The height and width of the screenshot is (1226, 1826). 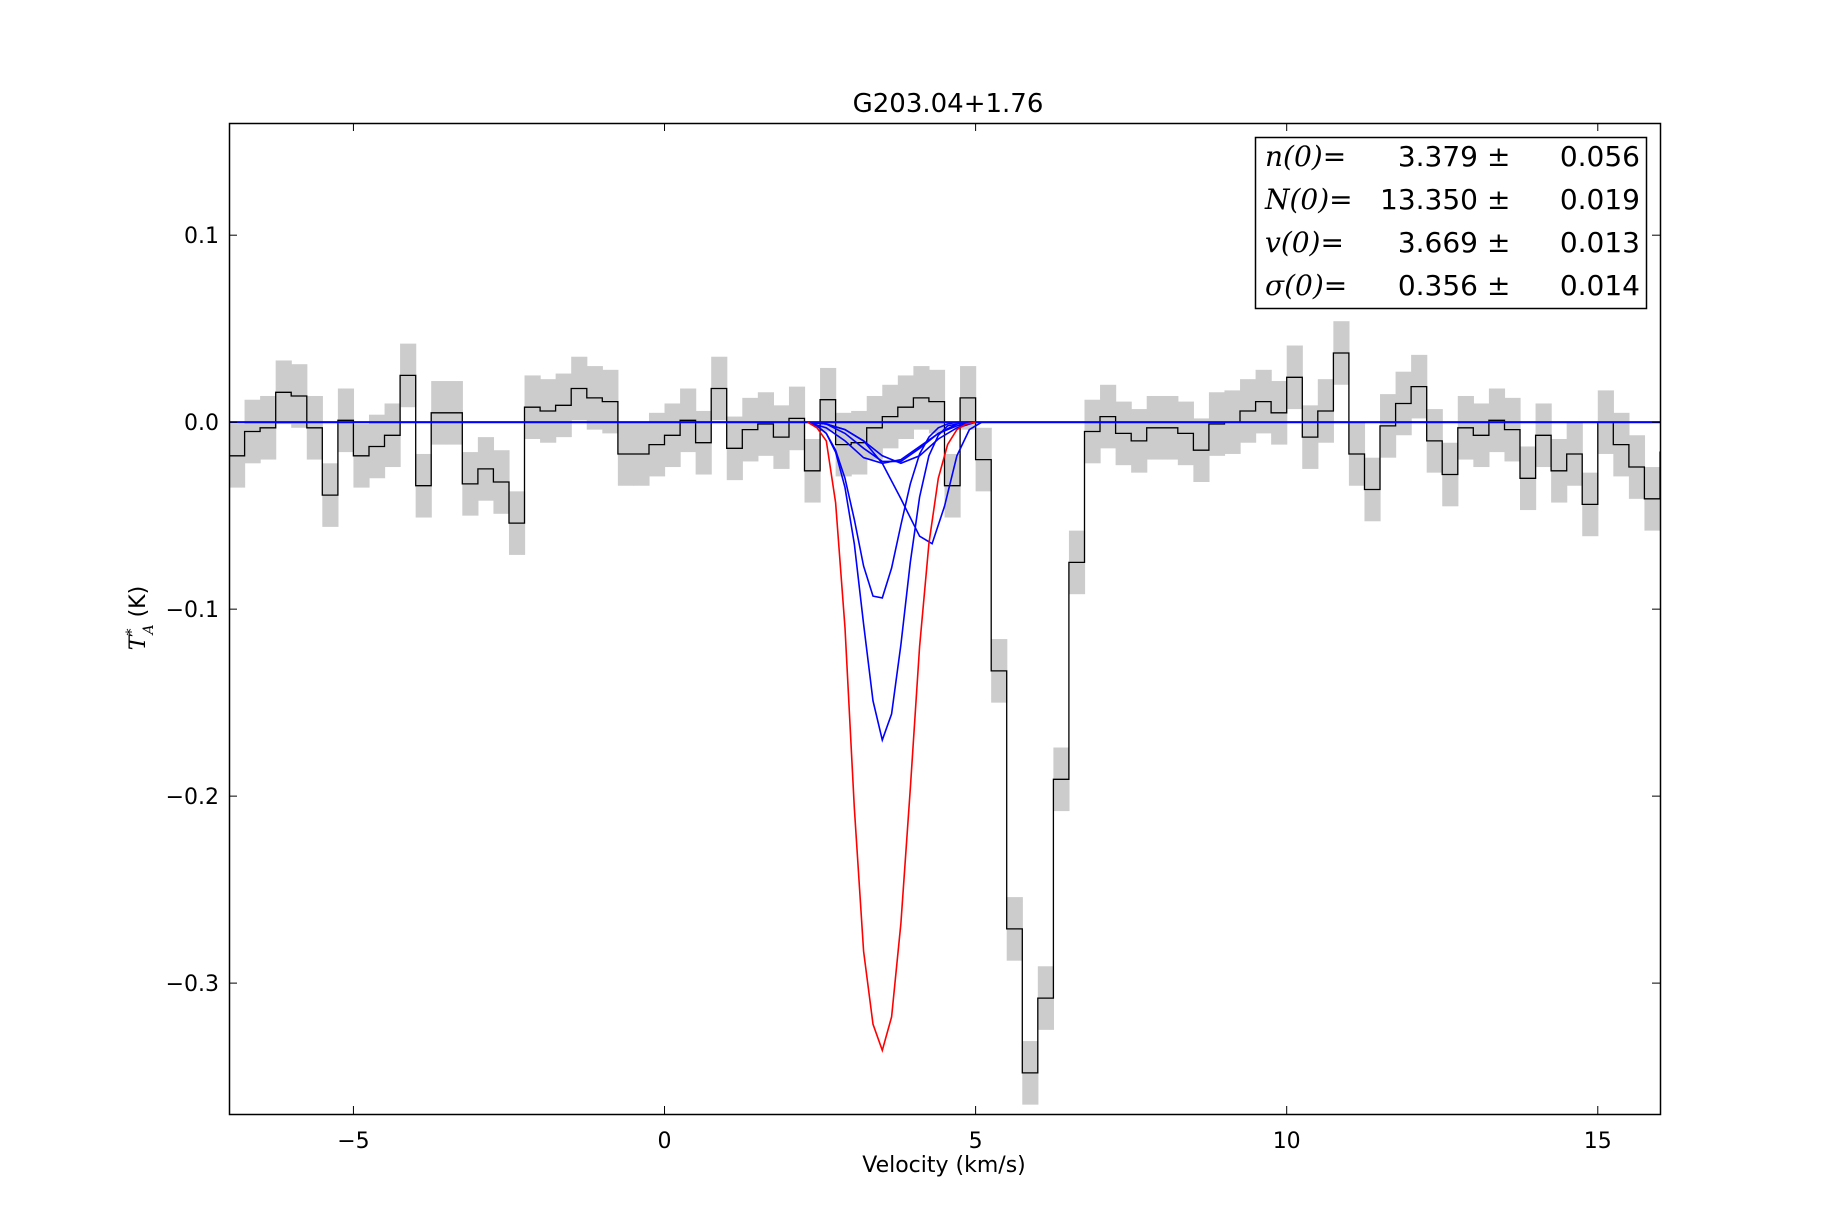 What do you see at coordinates (948, 104) in the screenshot?
I see `chart-title: G203.04+1.76` at bounding box center [948, 104].